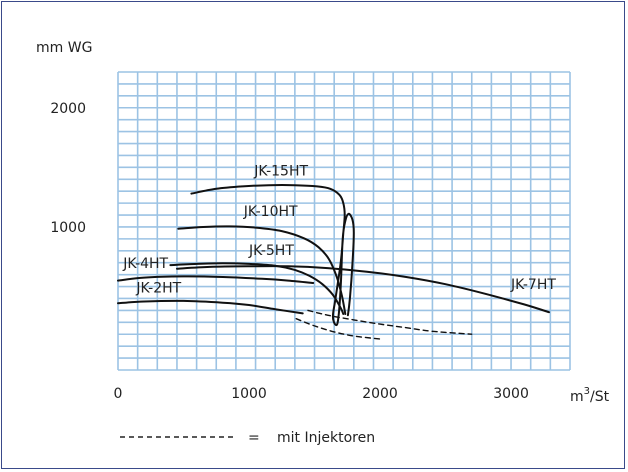 The width and height of the screenshot is (628, 472). I want to click on series-label-jk-7ht: JK-7HT, so click(533, 285).